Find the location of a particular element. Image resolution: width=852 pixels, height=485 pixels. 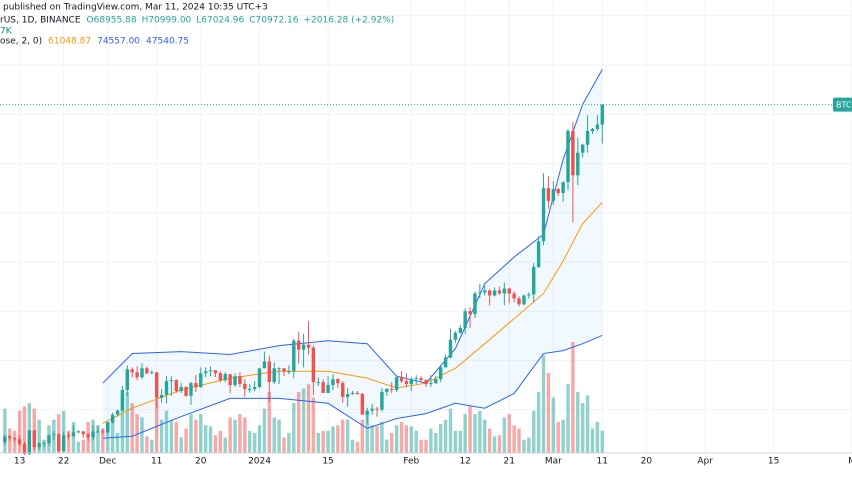

ohlc-value: C70972.16 is located at coordinates (274, 21).